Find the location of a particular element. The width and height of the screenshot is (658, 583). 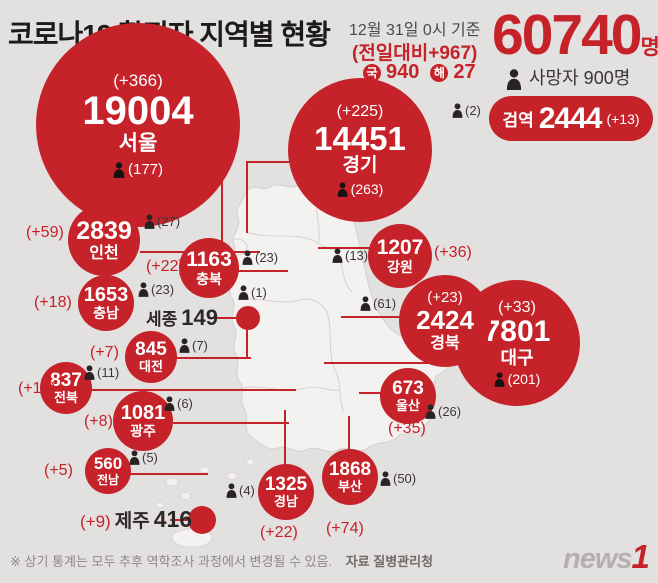

deaths-busan: (50) is located at coordinates (398, 478).